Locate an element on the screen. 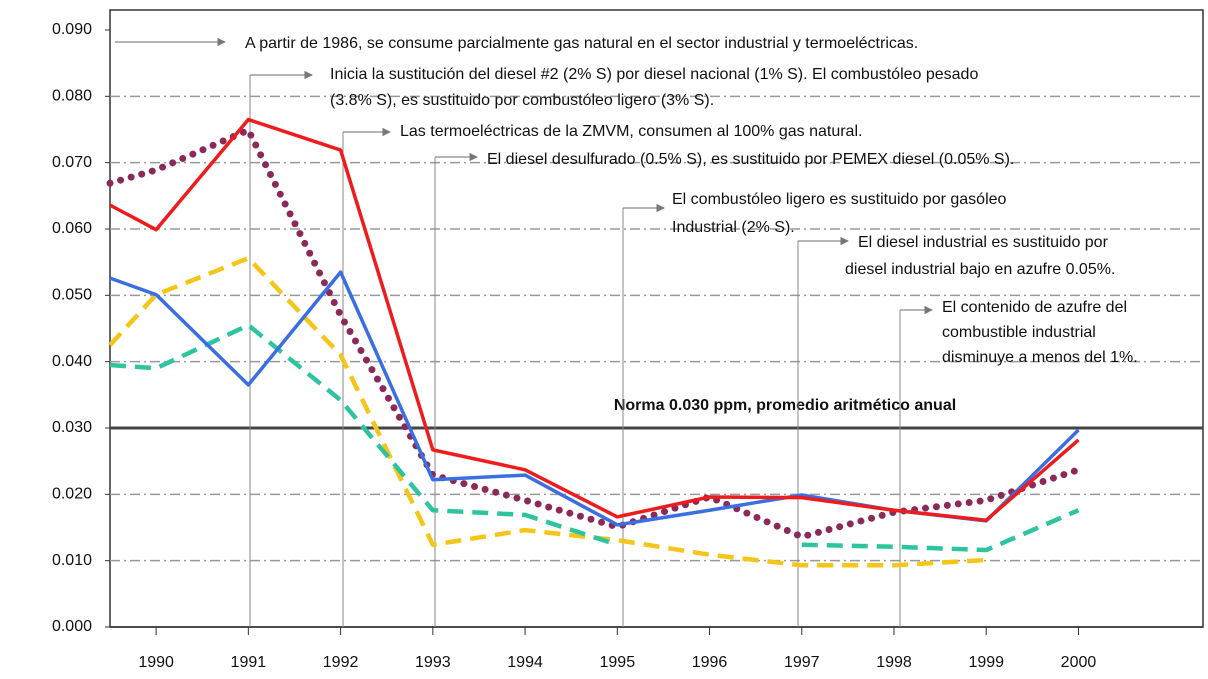 The width and height of the screenshot is (1208, 679). annotation: disminuye a menos del 1%. is located at coordinates (1040, 357).